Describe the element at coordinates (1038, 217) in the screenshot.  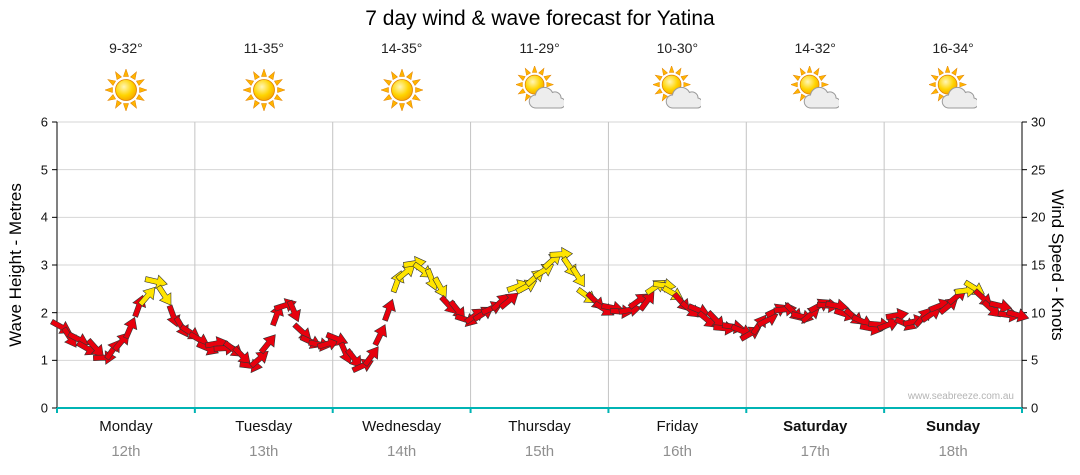
I see `right-tick-label: 20` at that location.